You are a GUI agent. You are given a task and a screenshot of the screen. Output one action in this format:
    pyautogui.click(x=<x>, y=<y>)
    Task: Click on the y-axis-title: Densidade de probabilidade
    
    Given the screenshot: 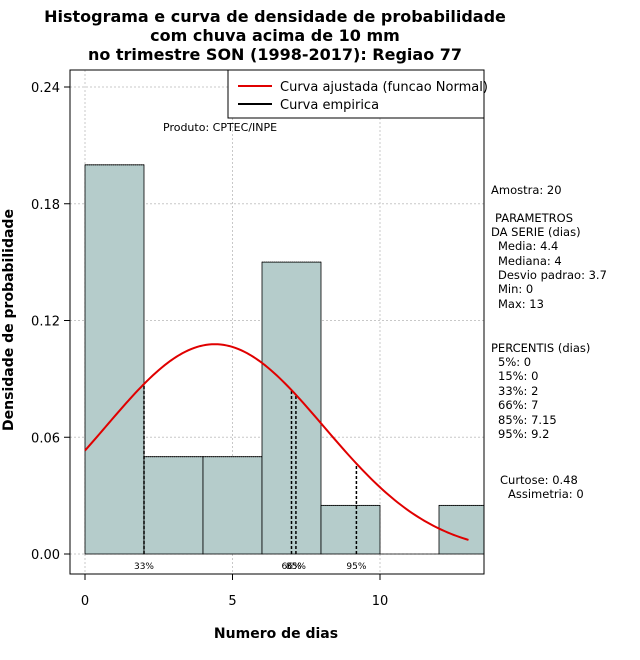 What is the action you would take?
    pyautogui.click(x=9, y=320)
    